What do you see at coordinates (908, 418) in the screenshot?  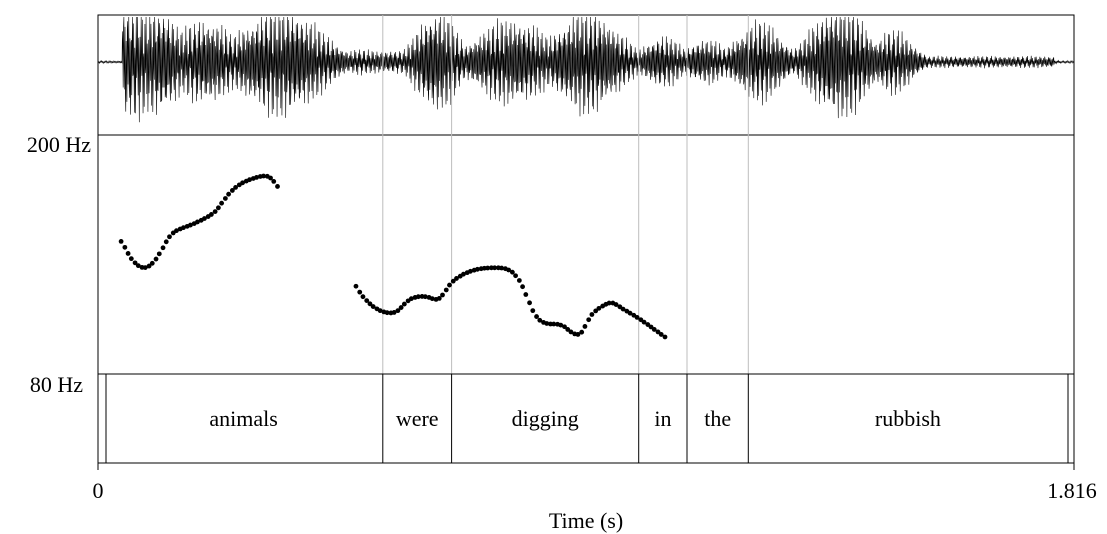 I see `word-label: rubbish` at bounding box center [908, 418].